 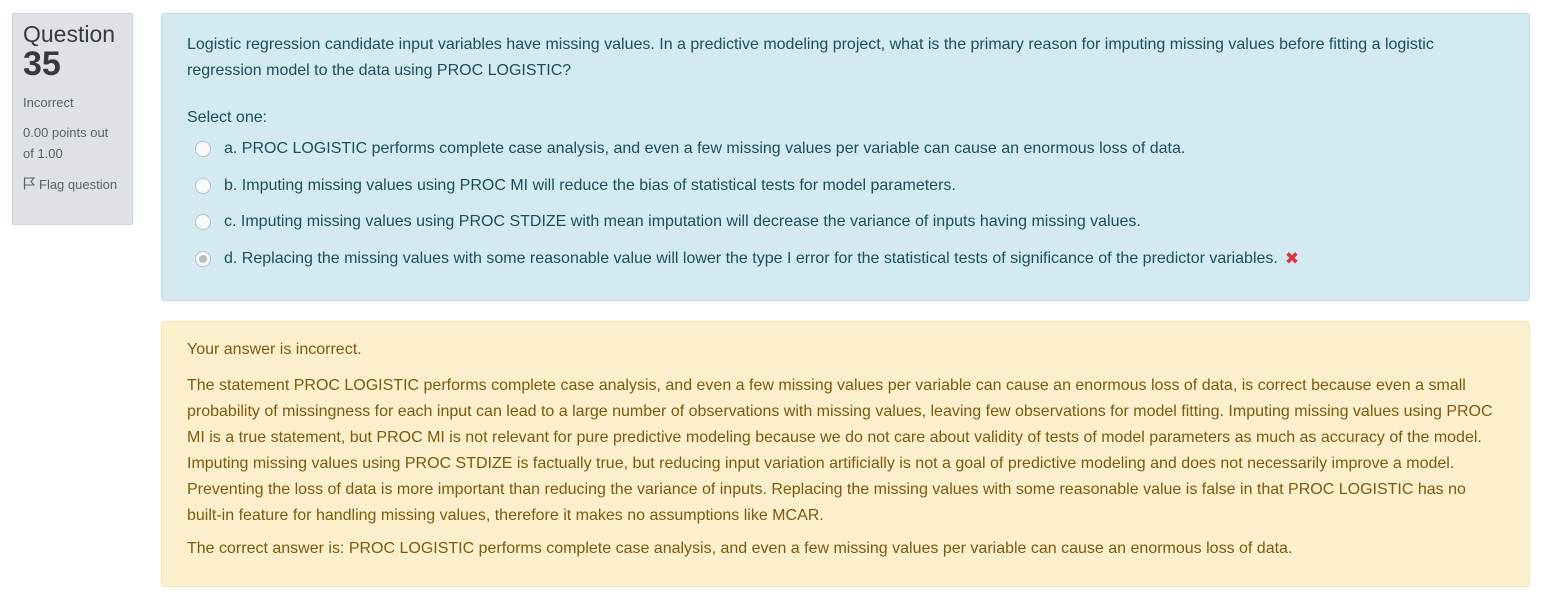 I want to click on flag-question-link: Flag question, so click(x=72, y=184).